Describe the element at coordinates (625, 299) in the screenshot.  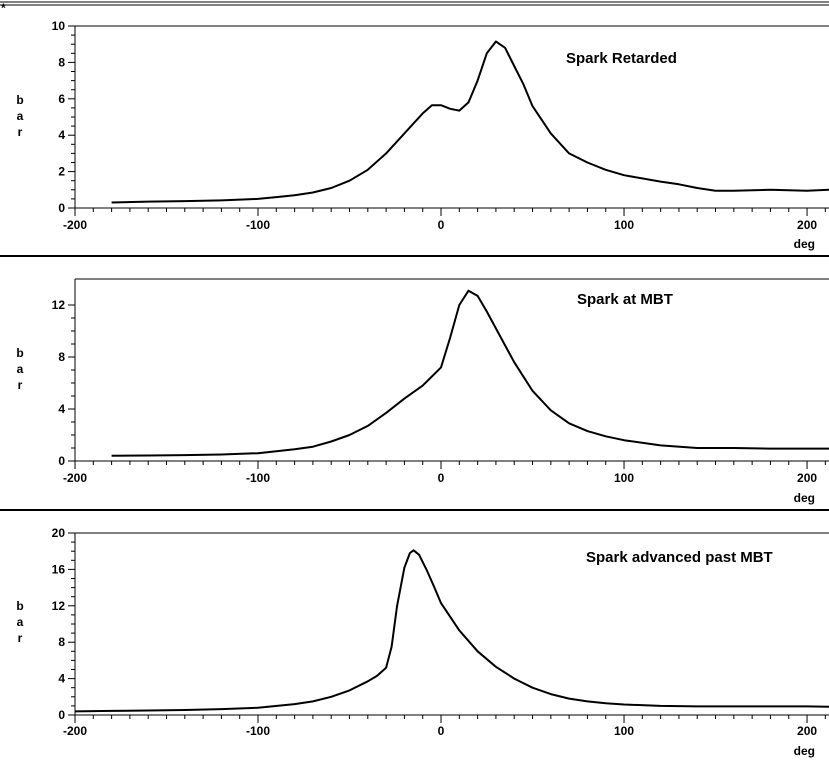
I see `chart-title: Spark at MBT` at that location.